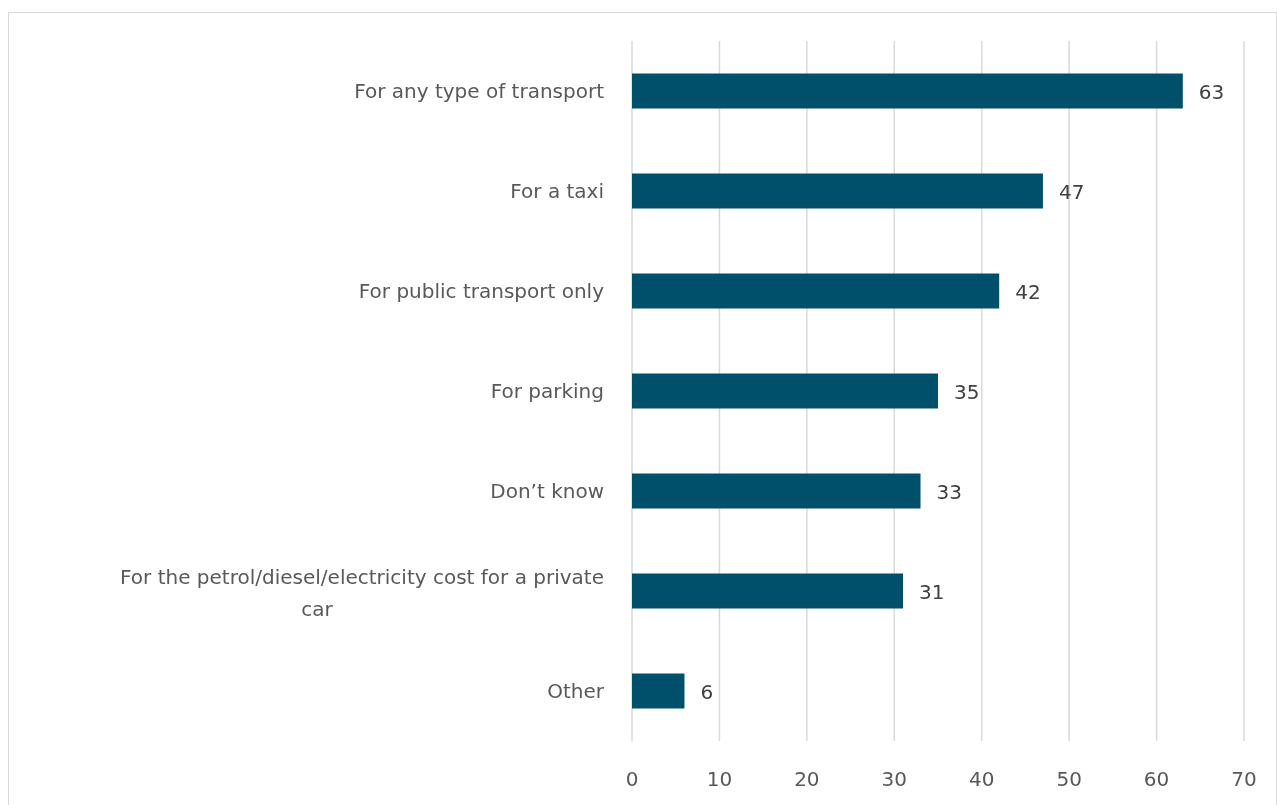  Describe the element at coordinates (1028, 292) in the screenshot. I see `data-label: 42` at that location.